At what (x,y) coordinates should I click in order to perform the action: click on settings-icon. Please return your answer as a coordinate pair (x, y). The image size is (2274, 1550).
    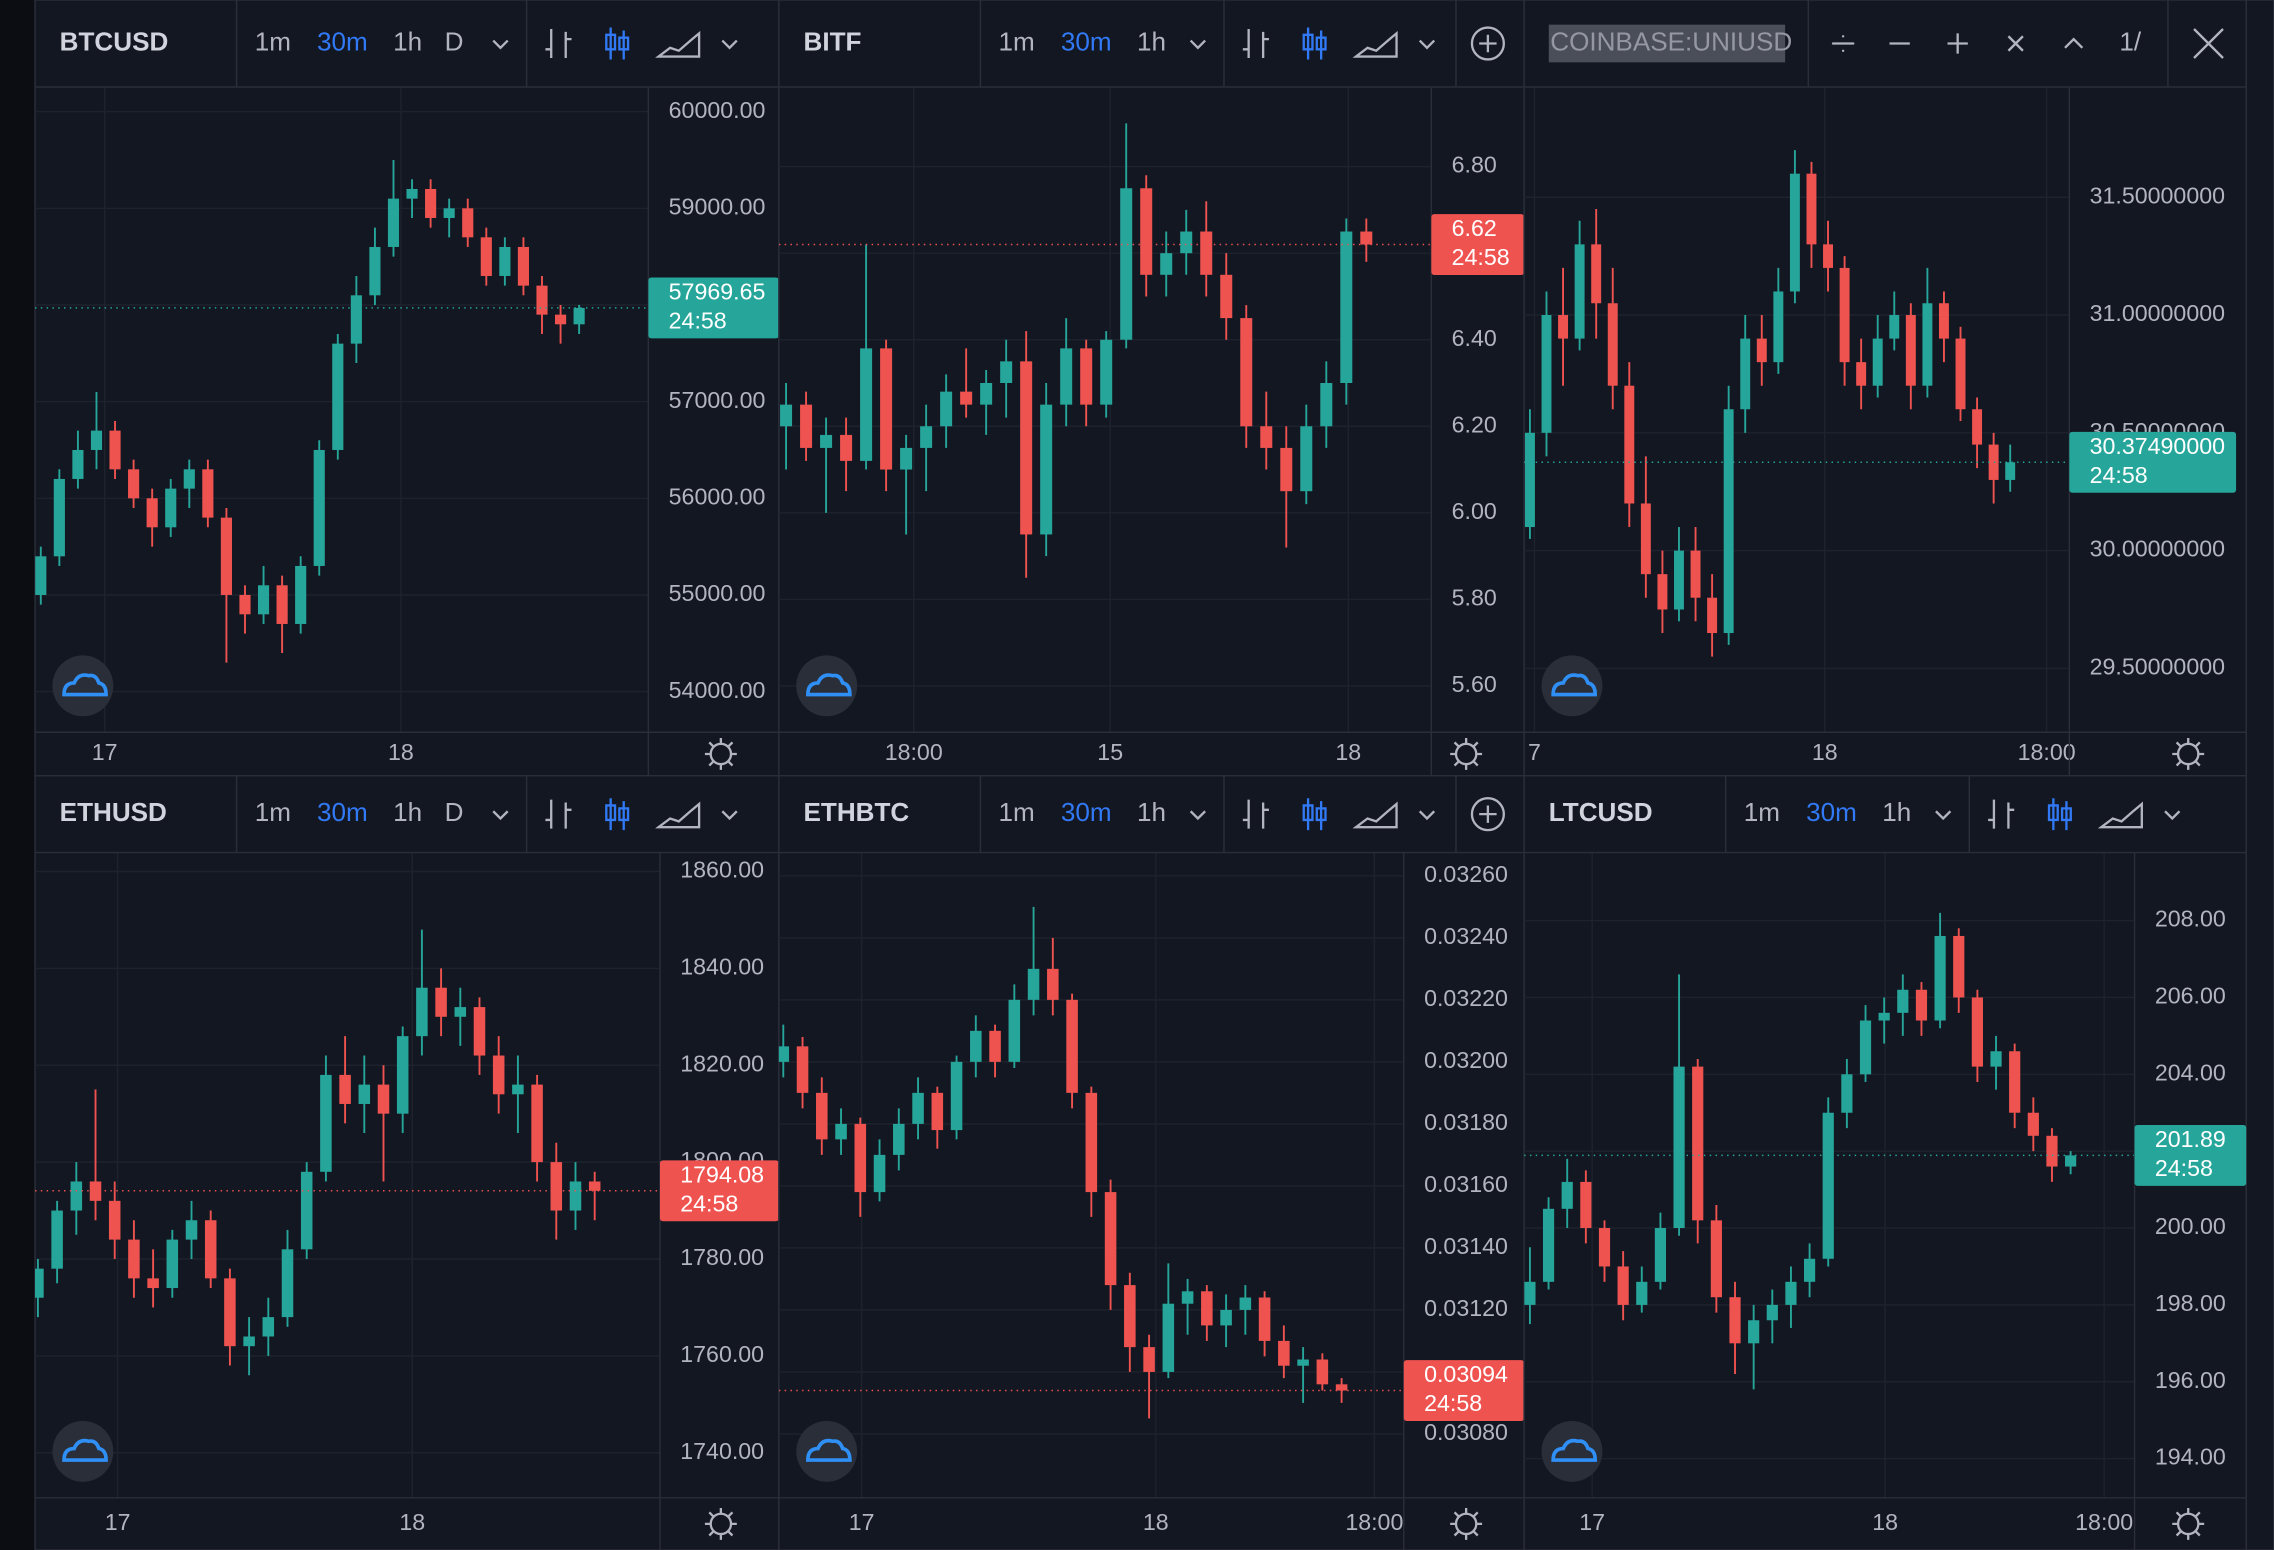
    Looking at the image, I should click on (2188, 754).